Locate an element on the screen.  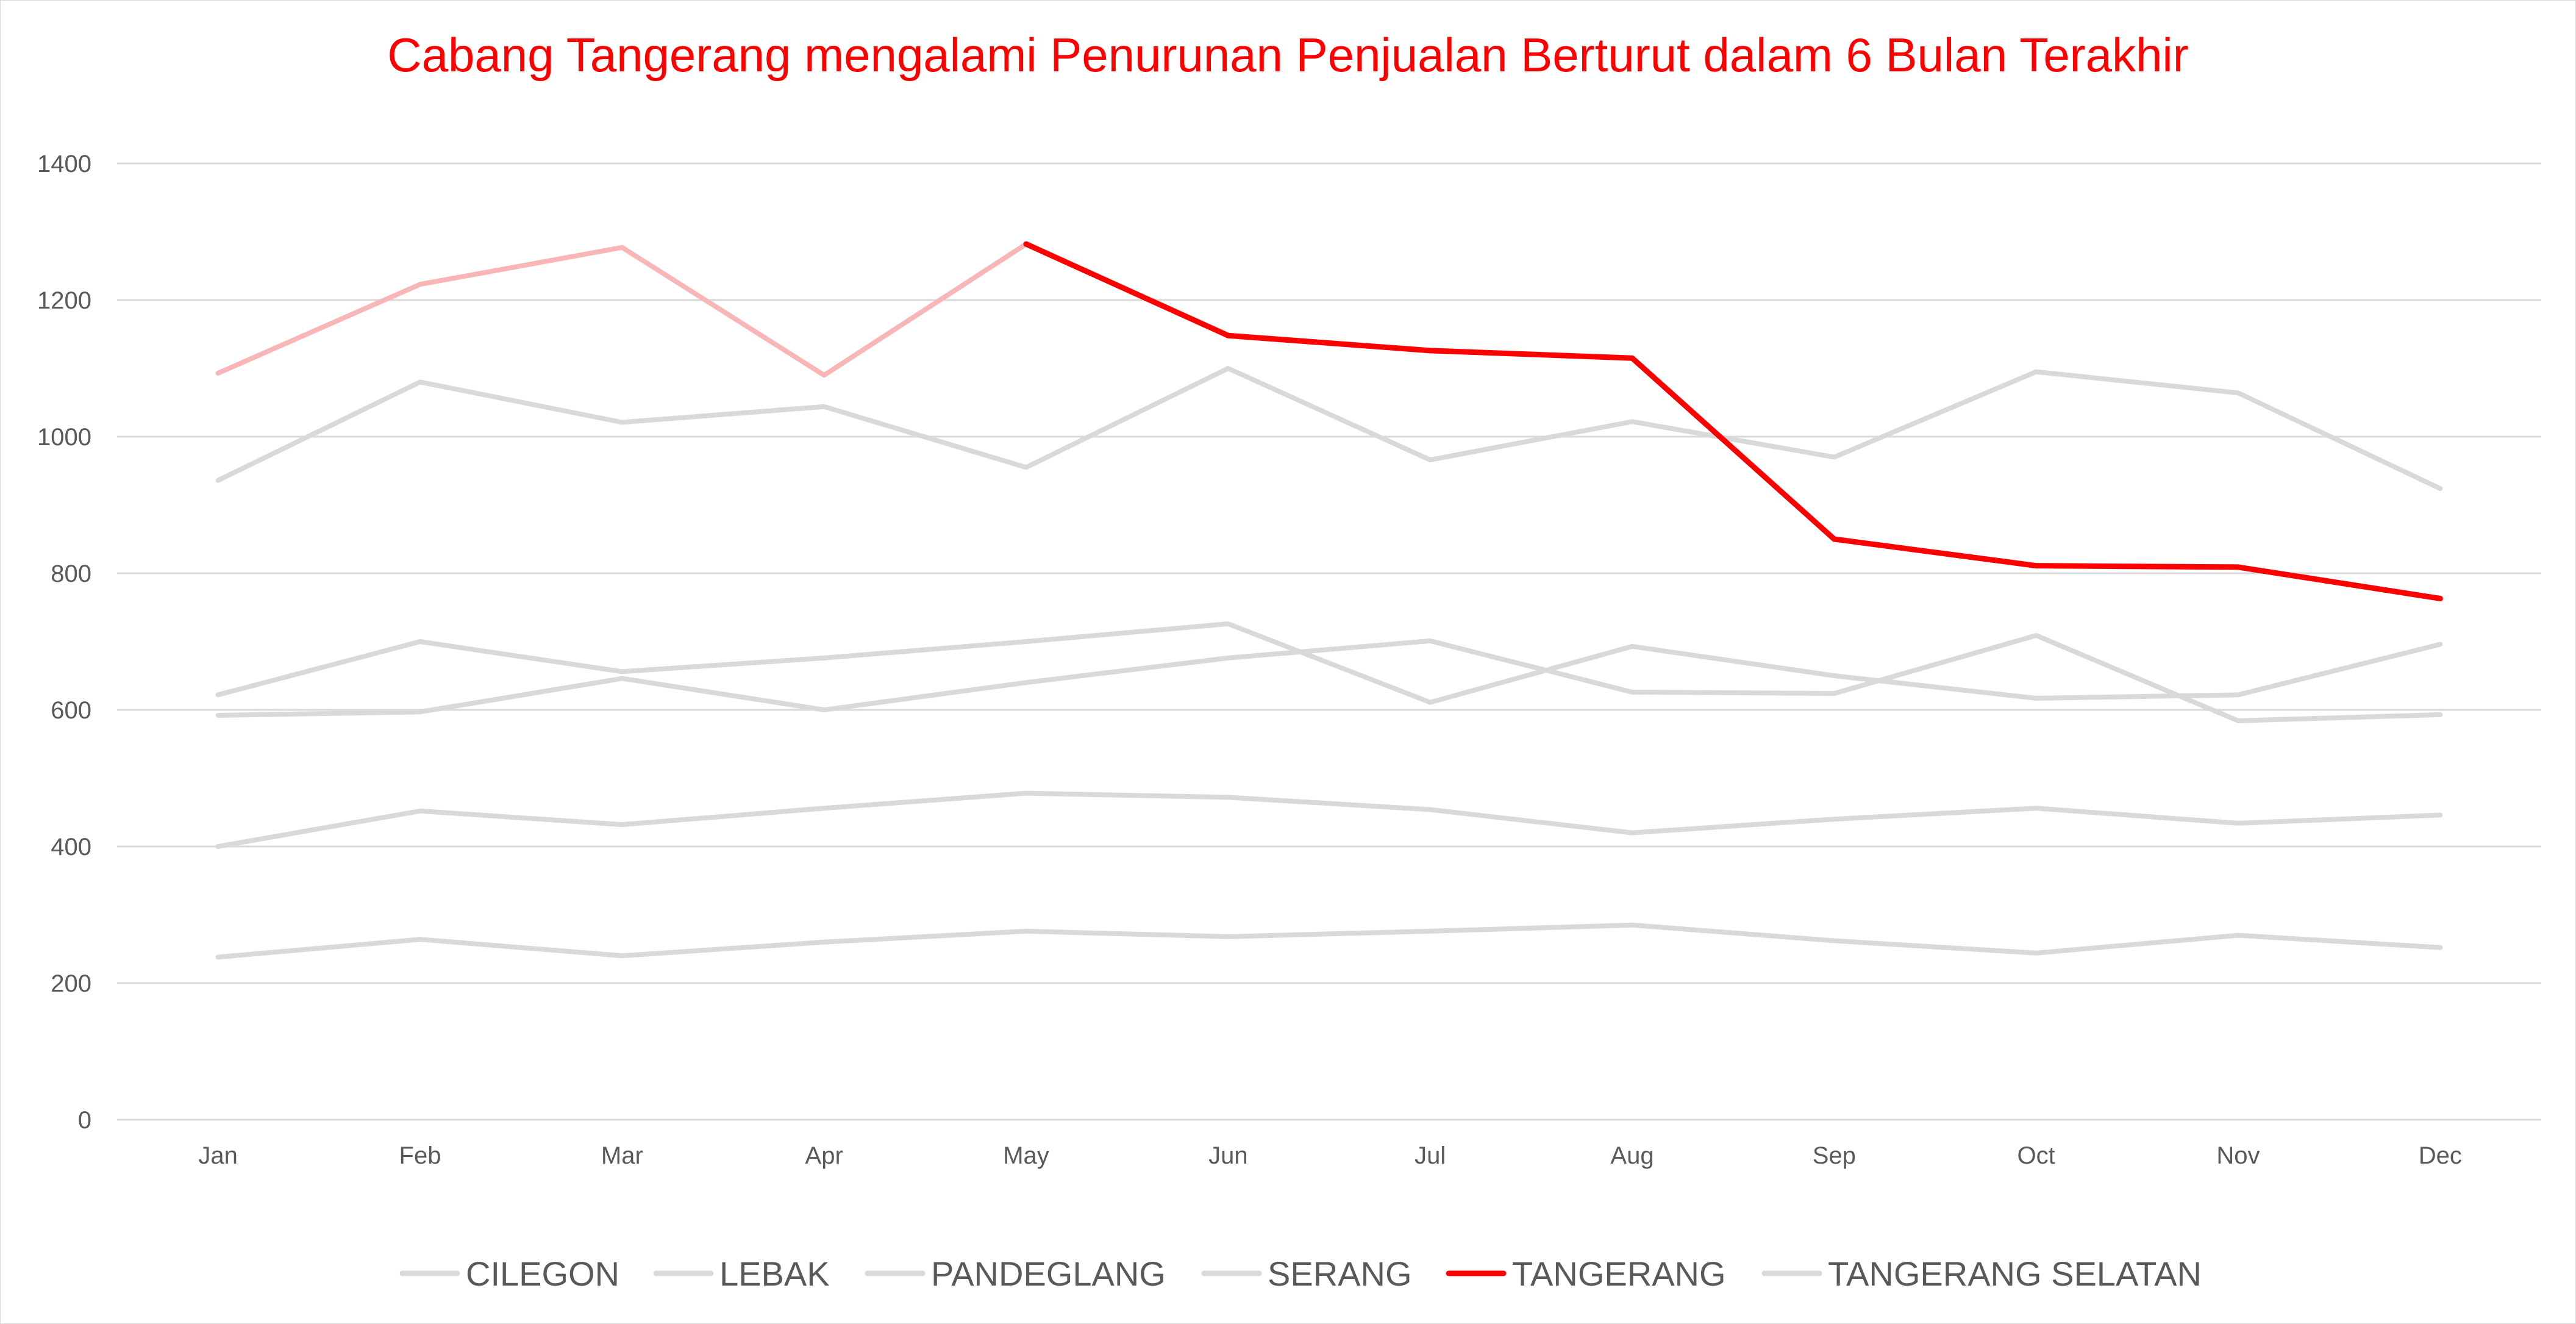
x-axis-tick-labels: Jan Feb Mar Apr May Jun Jul Aug Sep Oct Nov Dec is located at coordinates (1329, 1155).